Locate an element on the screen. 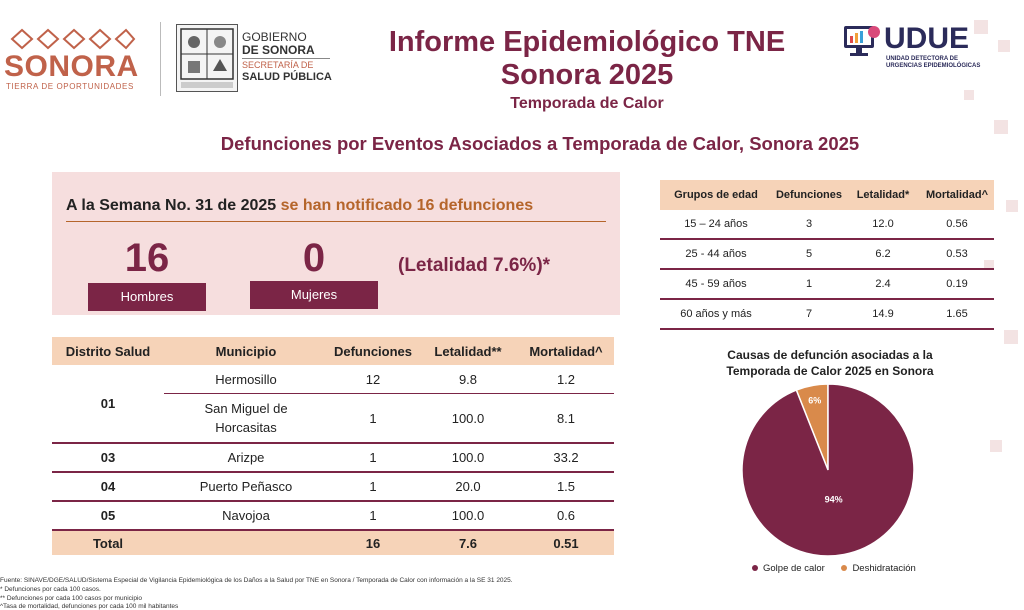  gov-line-3: SECRETARÍA DE is located at coordinates (278, 65).